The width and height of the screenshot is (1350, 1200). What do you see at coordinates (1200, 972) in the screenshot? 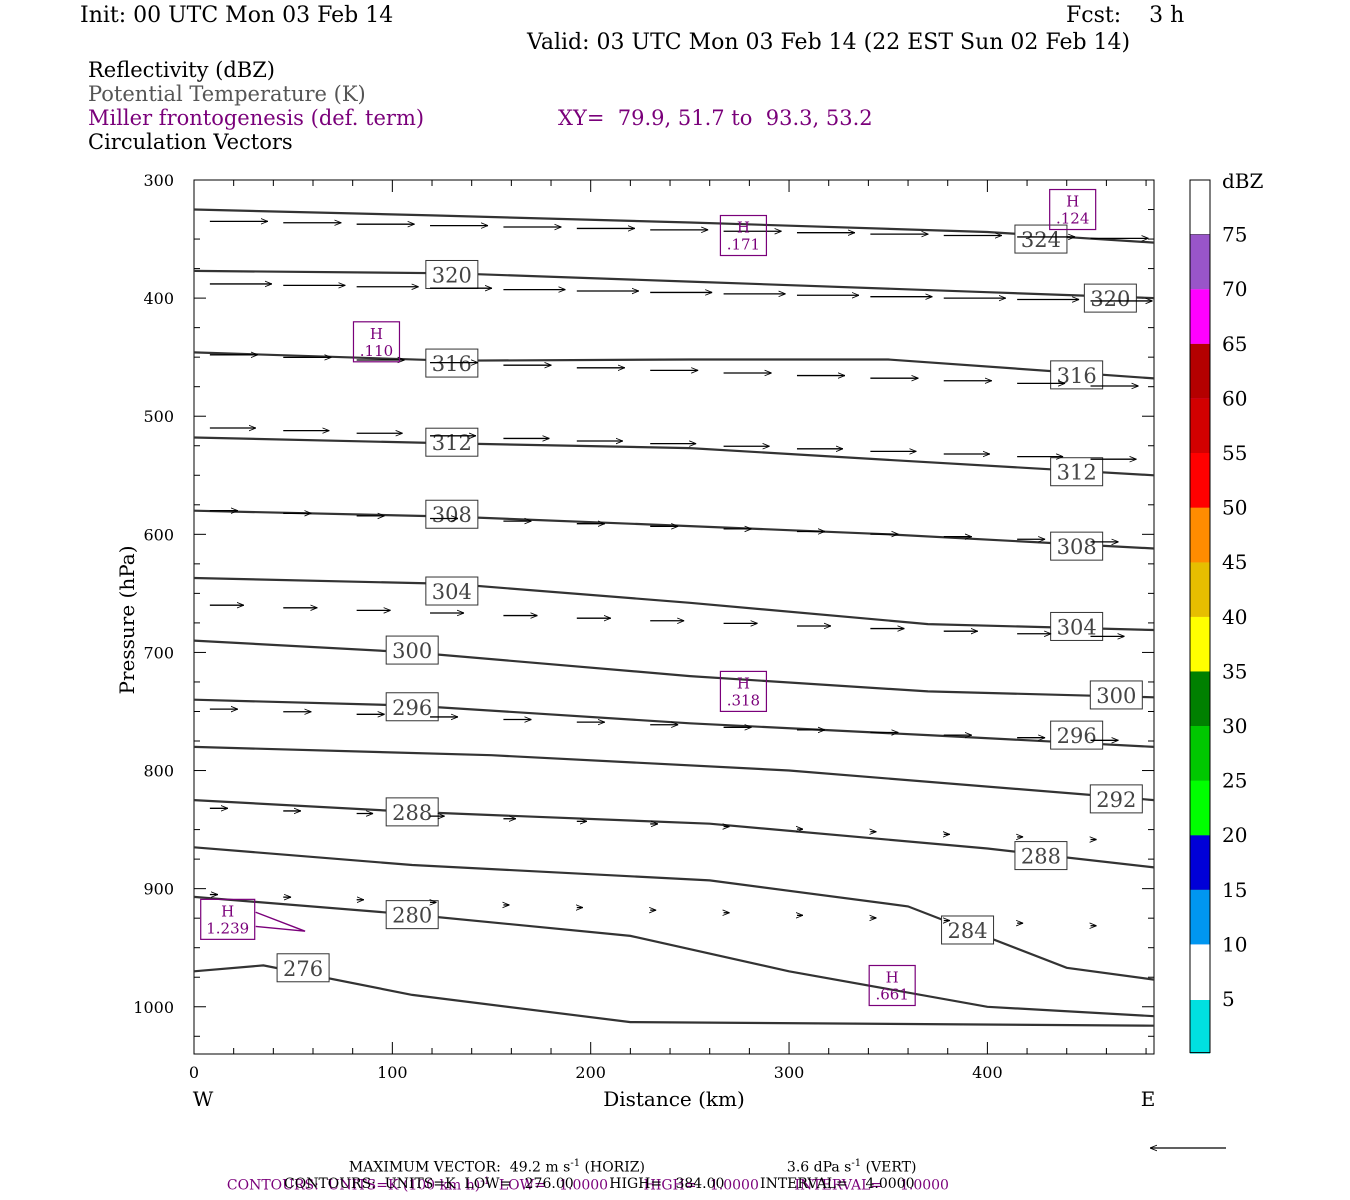
I see `colorbar-band-below` at bounding box center [1200, 972].